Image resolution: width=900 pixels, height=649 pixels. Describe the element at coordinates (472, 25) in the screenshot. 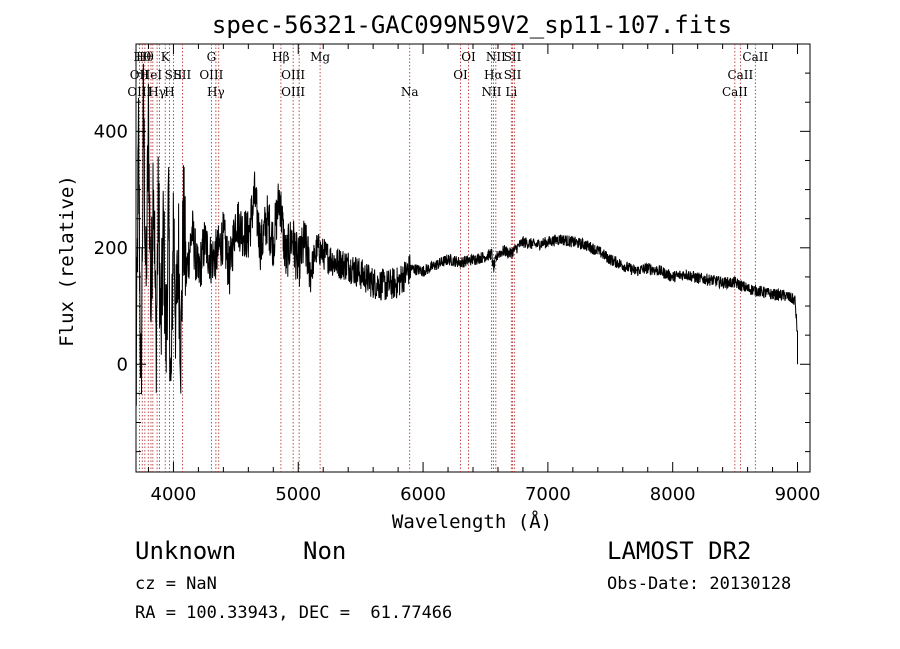

I see `chart-title: spec-56321-GAC099N59V2_sp11-107.fits` at that location.